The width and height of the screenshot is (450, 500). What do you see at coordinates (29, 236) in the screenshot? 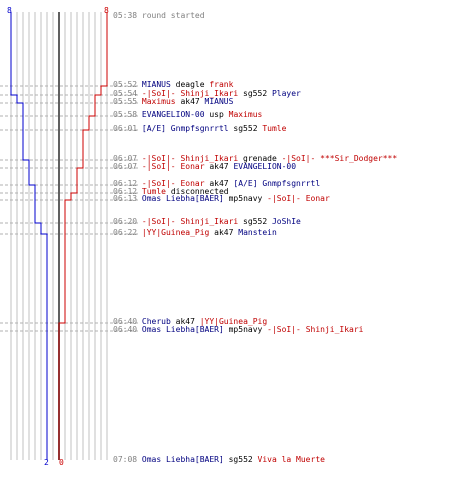
I see `blue-team-alive-line` at bounding box center [29, 236].